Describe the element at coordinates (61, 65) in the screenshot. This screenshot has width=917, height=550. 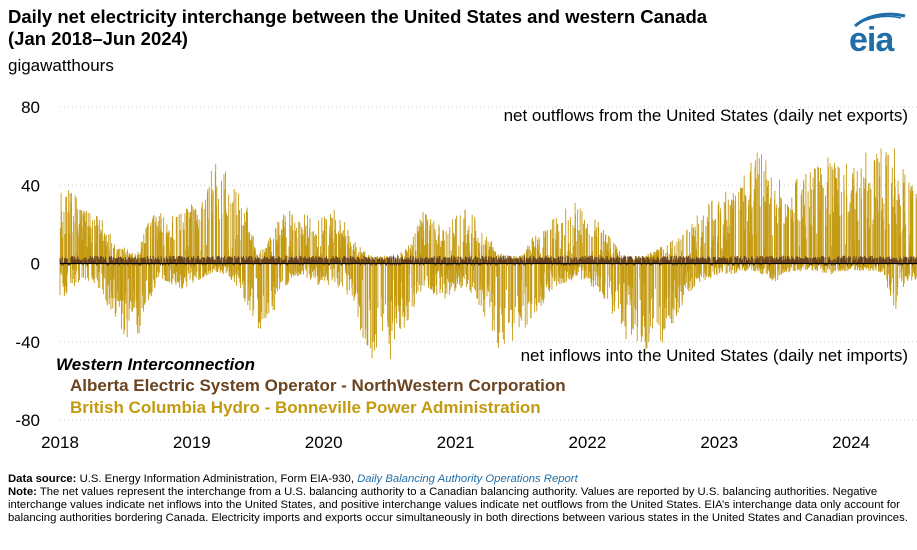
I see `unit-label: gigawatthours` at that location.